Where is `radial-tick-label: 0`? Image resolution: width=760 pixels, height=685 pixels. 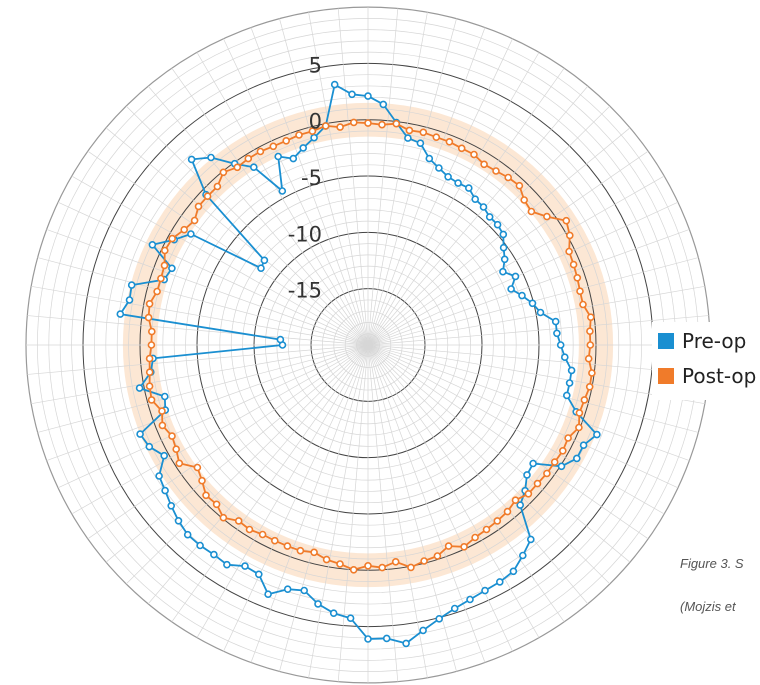 radial-tick-label: 0 is located at coordinates (315, 122).